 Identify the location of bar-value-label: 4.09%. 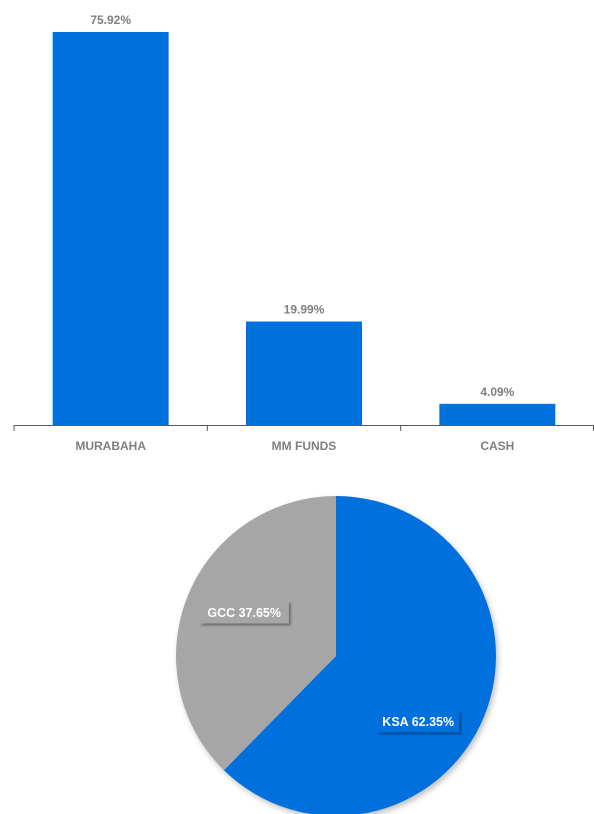
(497, 392).